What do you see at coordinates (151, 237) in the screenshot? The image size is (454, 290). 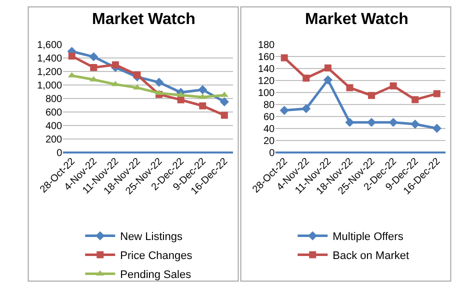 I see `legend-label: New Listings` at bounding box center [151, 237].